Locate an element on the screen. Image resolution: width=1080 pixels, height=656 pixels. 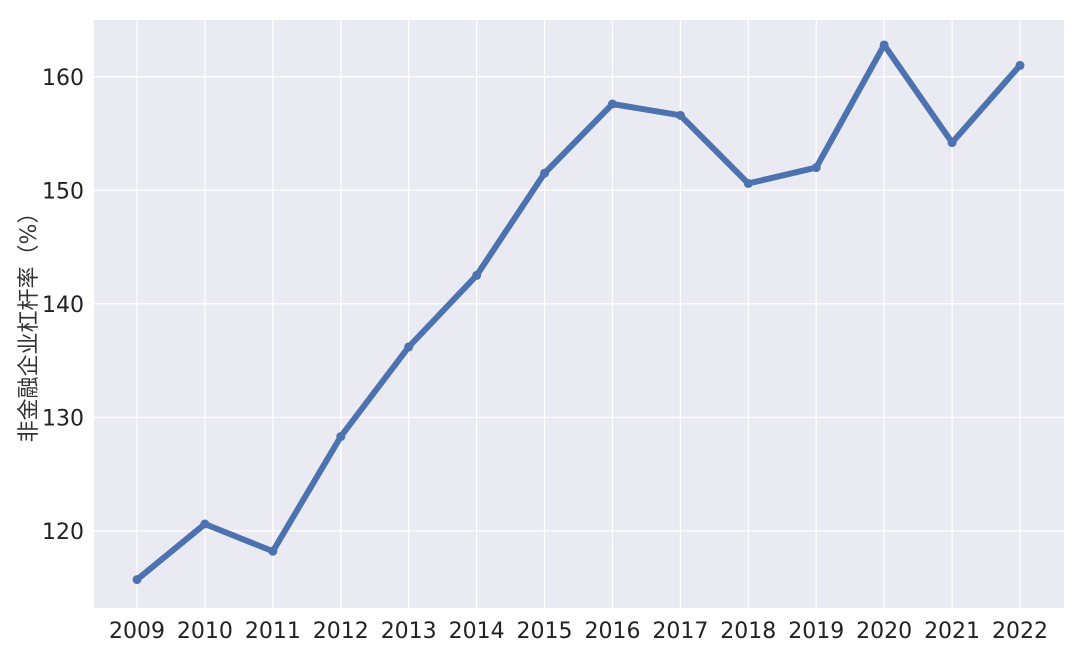
x-tick-label: 2017 is located at coordinates (680, 631).